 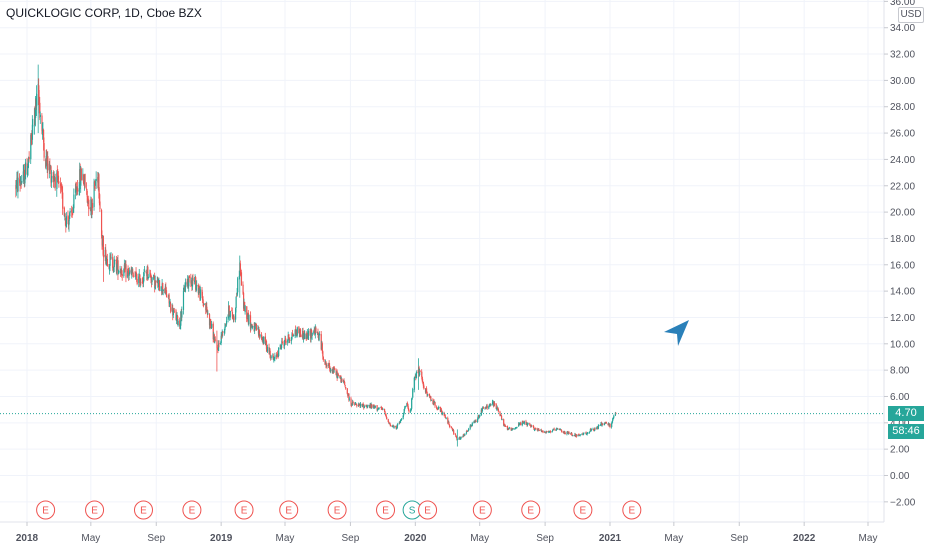 What do you see at coordinates (908, 275) in the screenshot?
I see `price-axis-panel` at bounding box center [908, 275].